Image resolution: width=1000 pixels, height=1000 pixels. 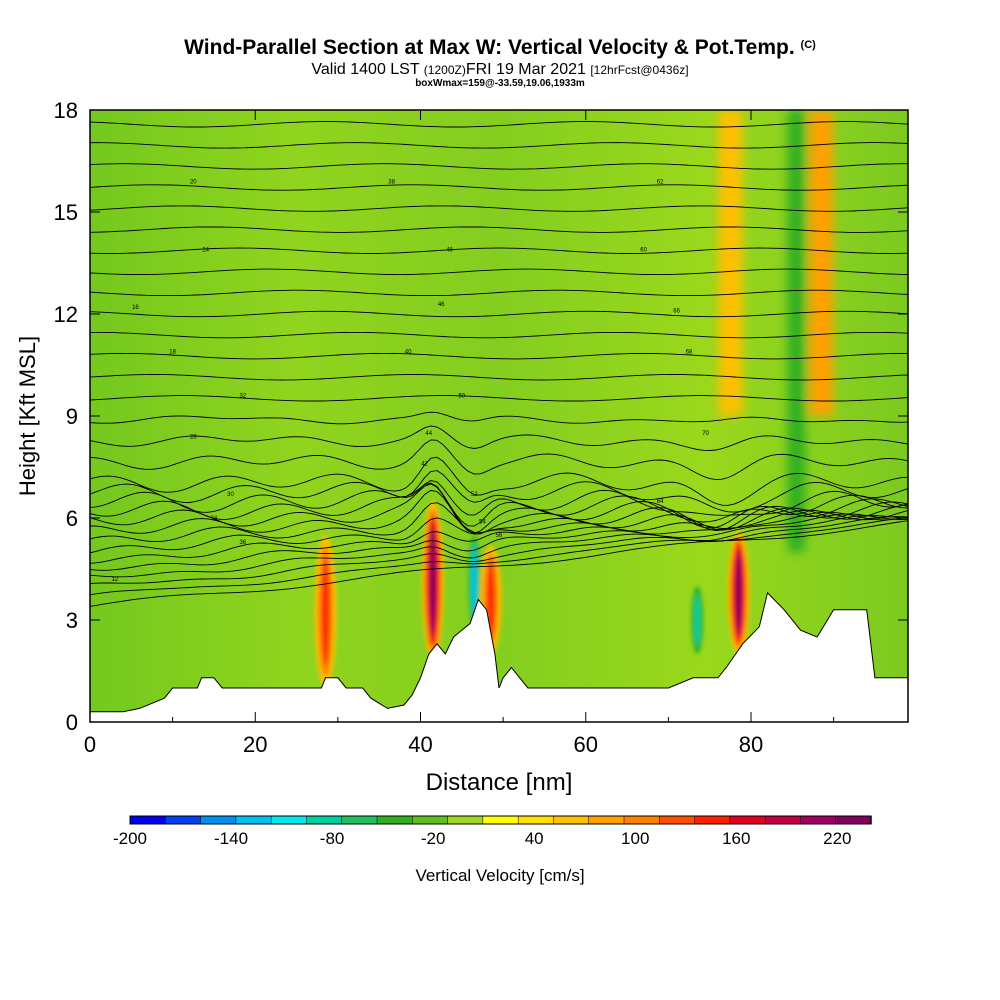 I want to click on y-tick-label: 3, so click(x=72, y=620).